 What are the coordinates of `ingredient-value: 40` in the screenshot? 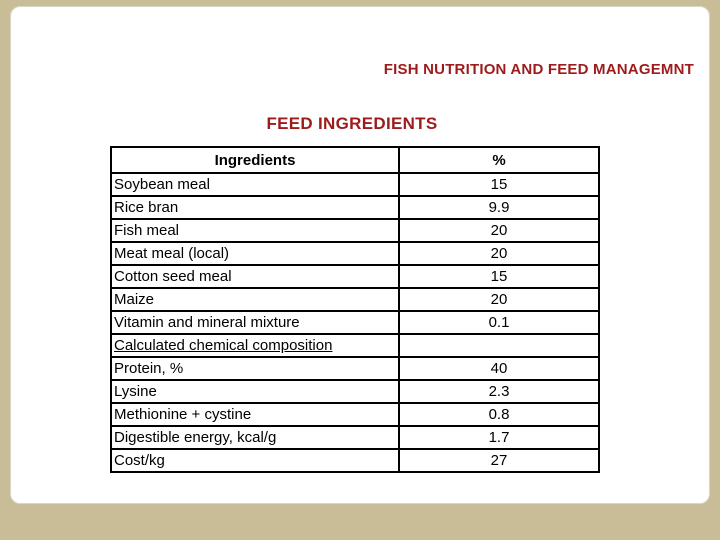 It's located at (499, 368).